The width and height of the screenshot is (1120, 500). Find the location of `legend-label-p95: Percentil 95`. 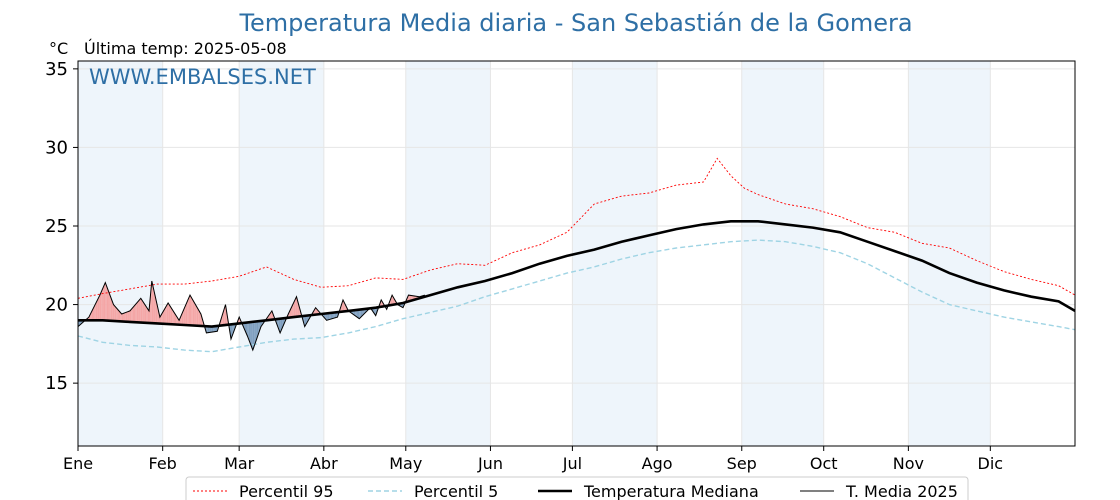

legend-label-p95: Percentil 95 is located at coordinates (286, 491).